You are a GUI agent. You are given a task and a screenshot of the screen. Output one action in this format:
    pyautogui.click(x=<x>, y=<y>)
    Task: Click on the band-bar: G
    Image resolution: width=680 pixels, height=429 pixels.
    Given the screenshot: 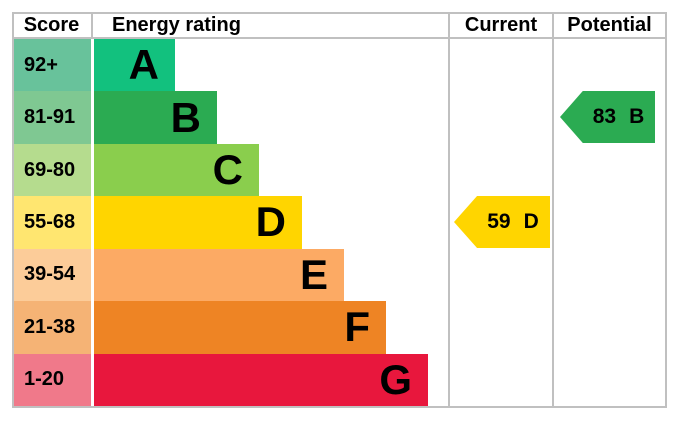 What is the action you would take?
    pyautogui.click(x=261, y=379)
    